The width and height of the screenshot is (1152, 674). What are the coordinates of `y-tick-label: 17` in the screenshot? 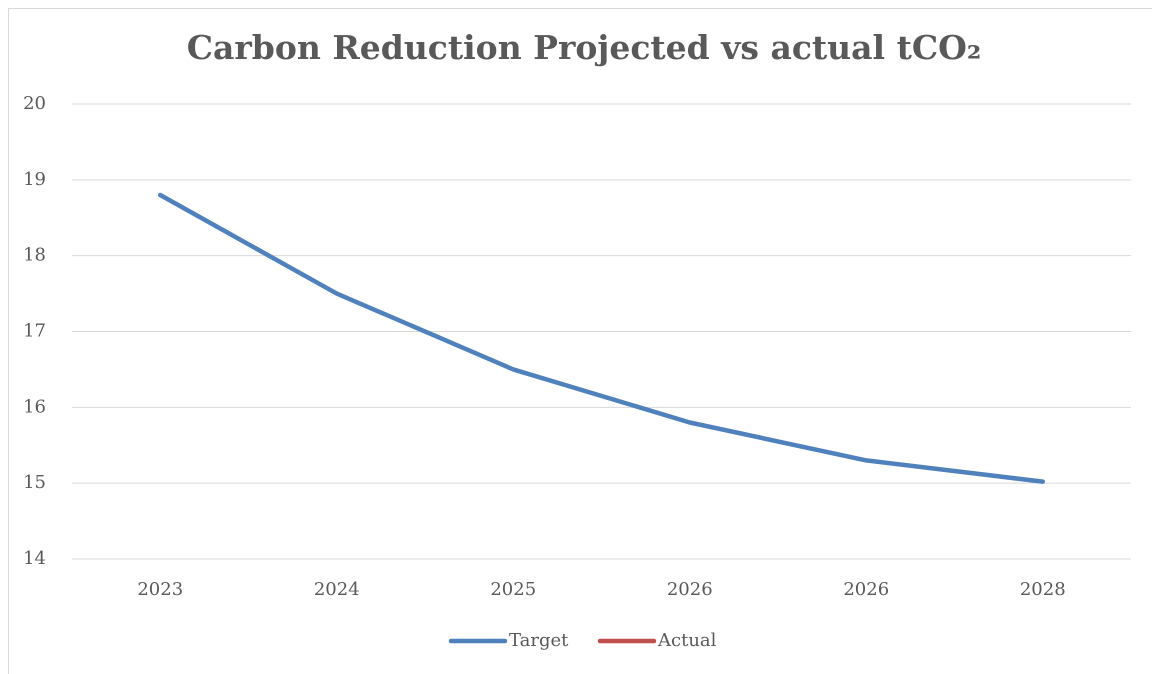 It's located at (34, 331).